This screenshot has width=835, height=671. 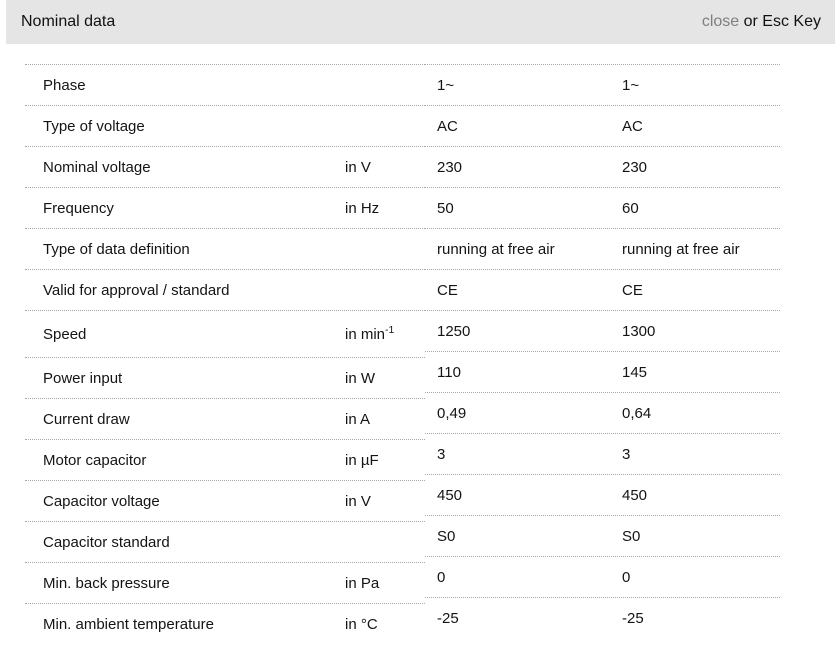 I want to click on unit-superscript: -1, so click(x=390, y=329).